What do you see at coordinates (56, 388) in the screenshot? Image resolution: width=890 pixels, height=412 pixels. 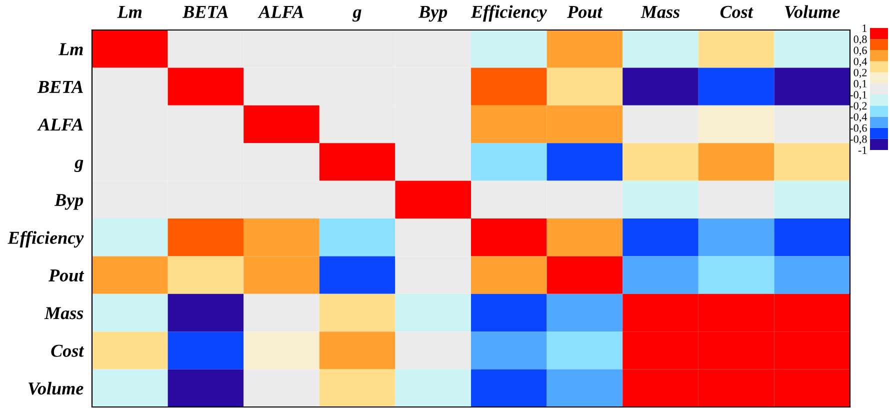 I see `y-tick-label: Volume` at bounding box center [56, 388].